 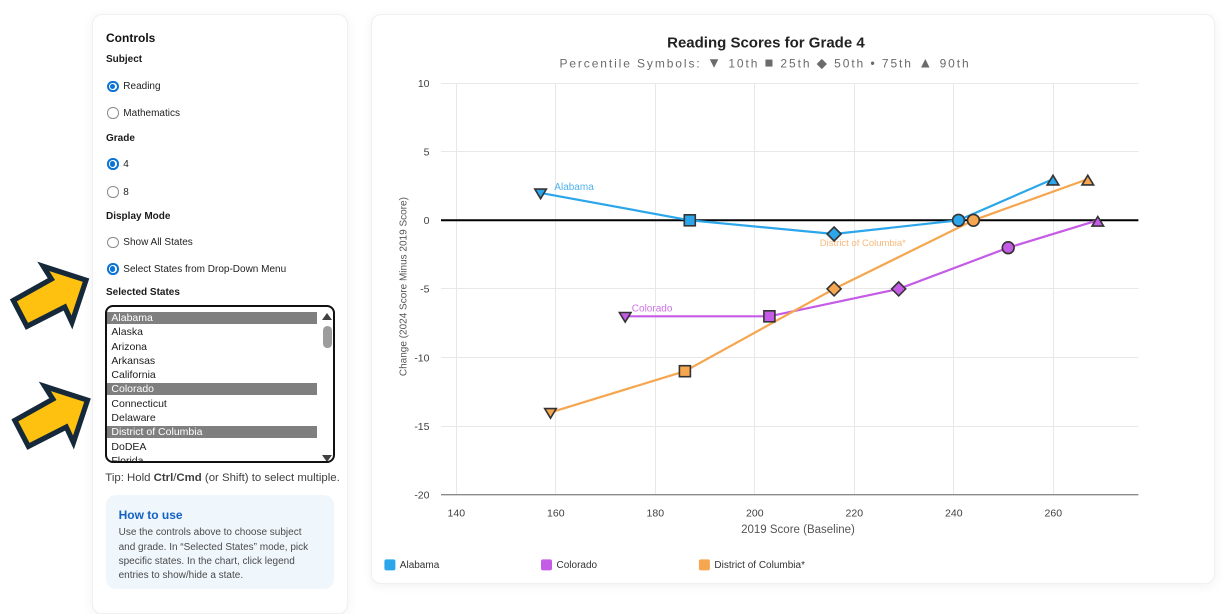 What do you see at coordinates (427, 153) in the screenshot?
I see `svg-text: 5` at bounding box center [427, 153].